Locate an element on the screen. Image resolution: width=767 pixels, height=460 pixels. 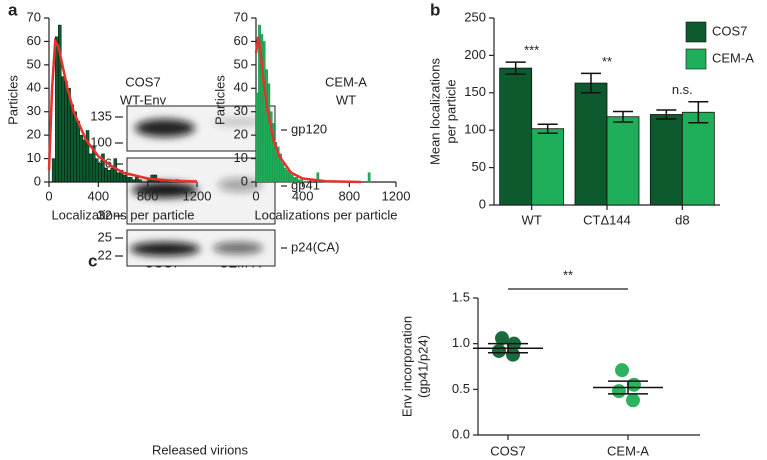
blot-caption: Released virions is located at coordinates (200, 449).